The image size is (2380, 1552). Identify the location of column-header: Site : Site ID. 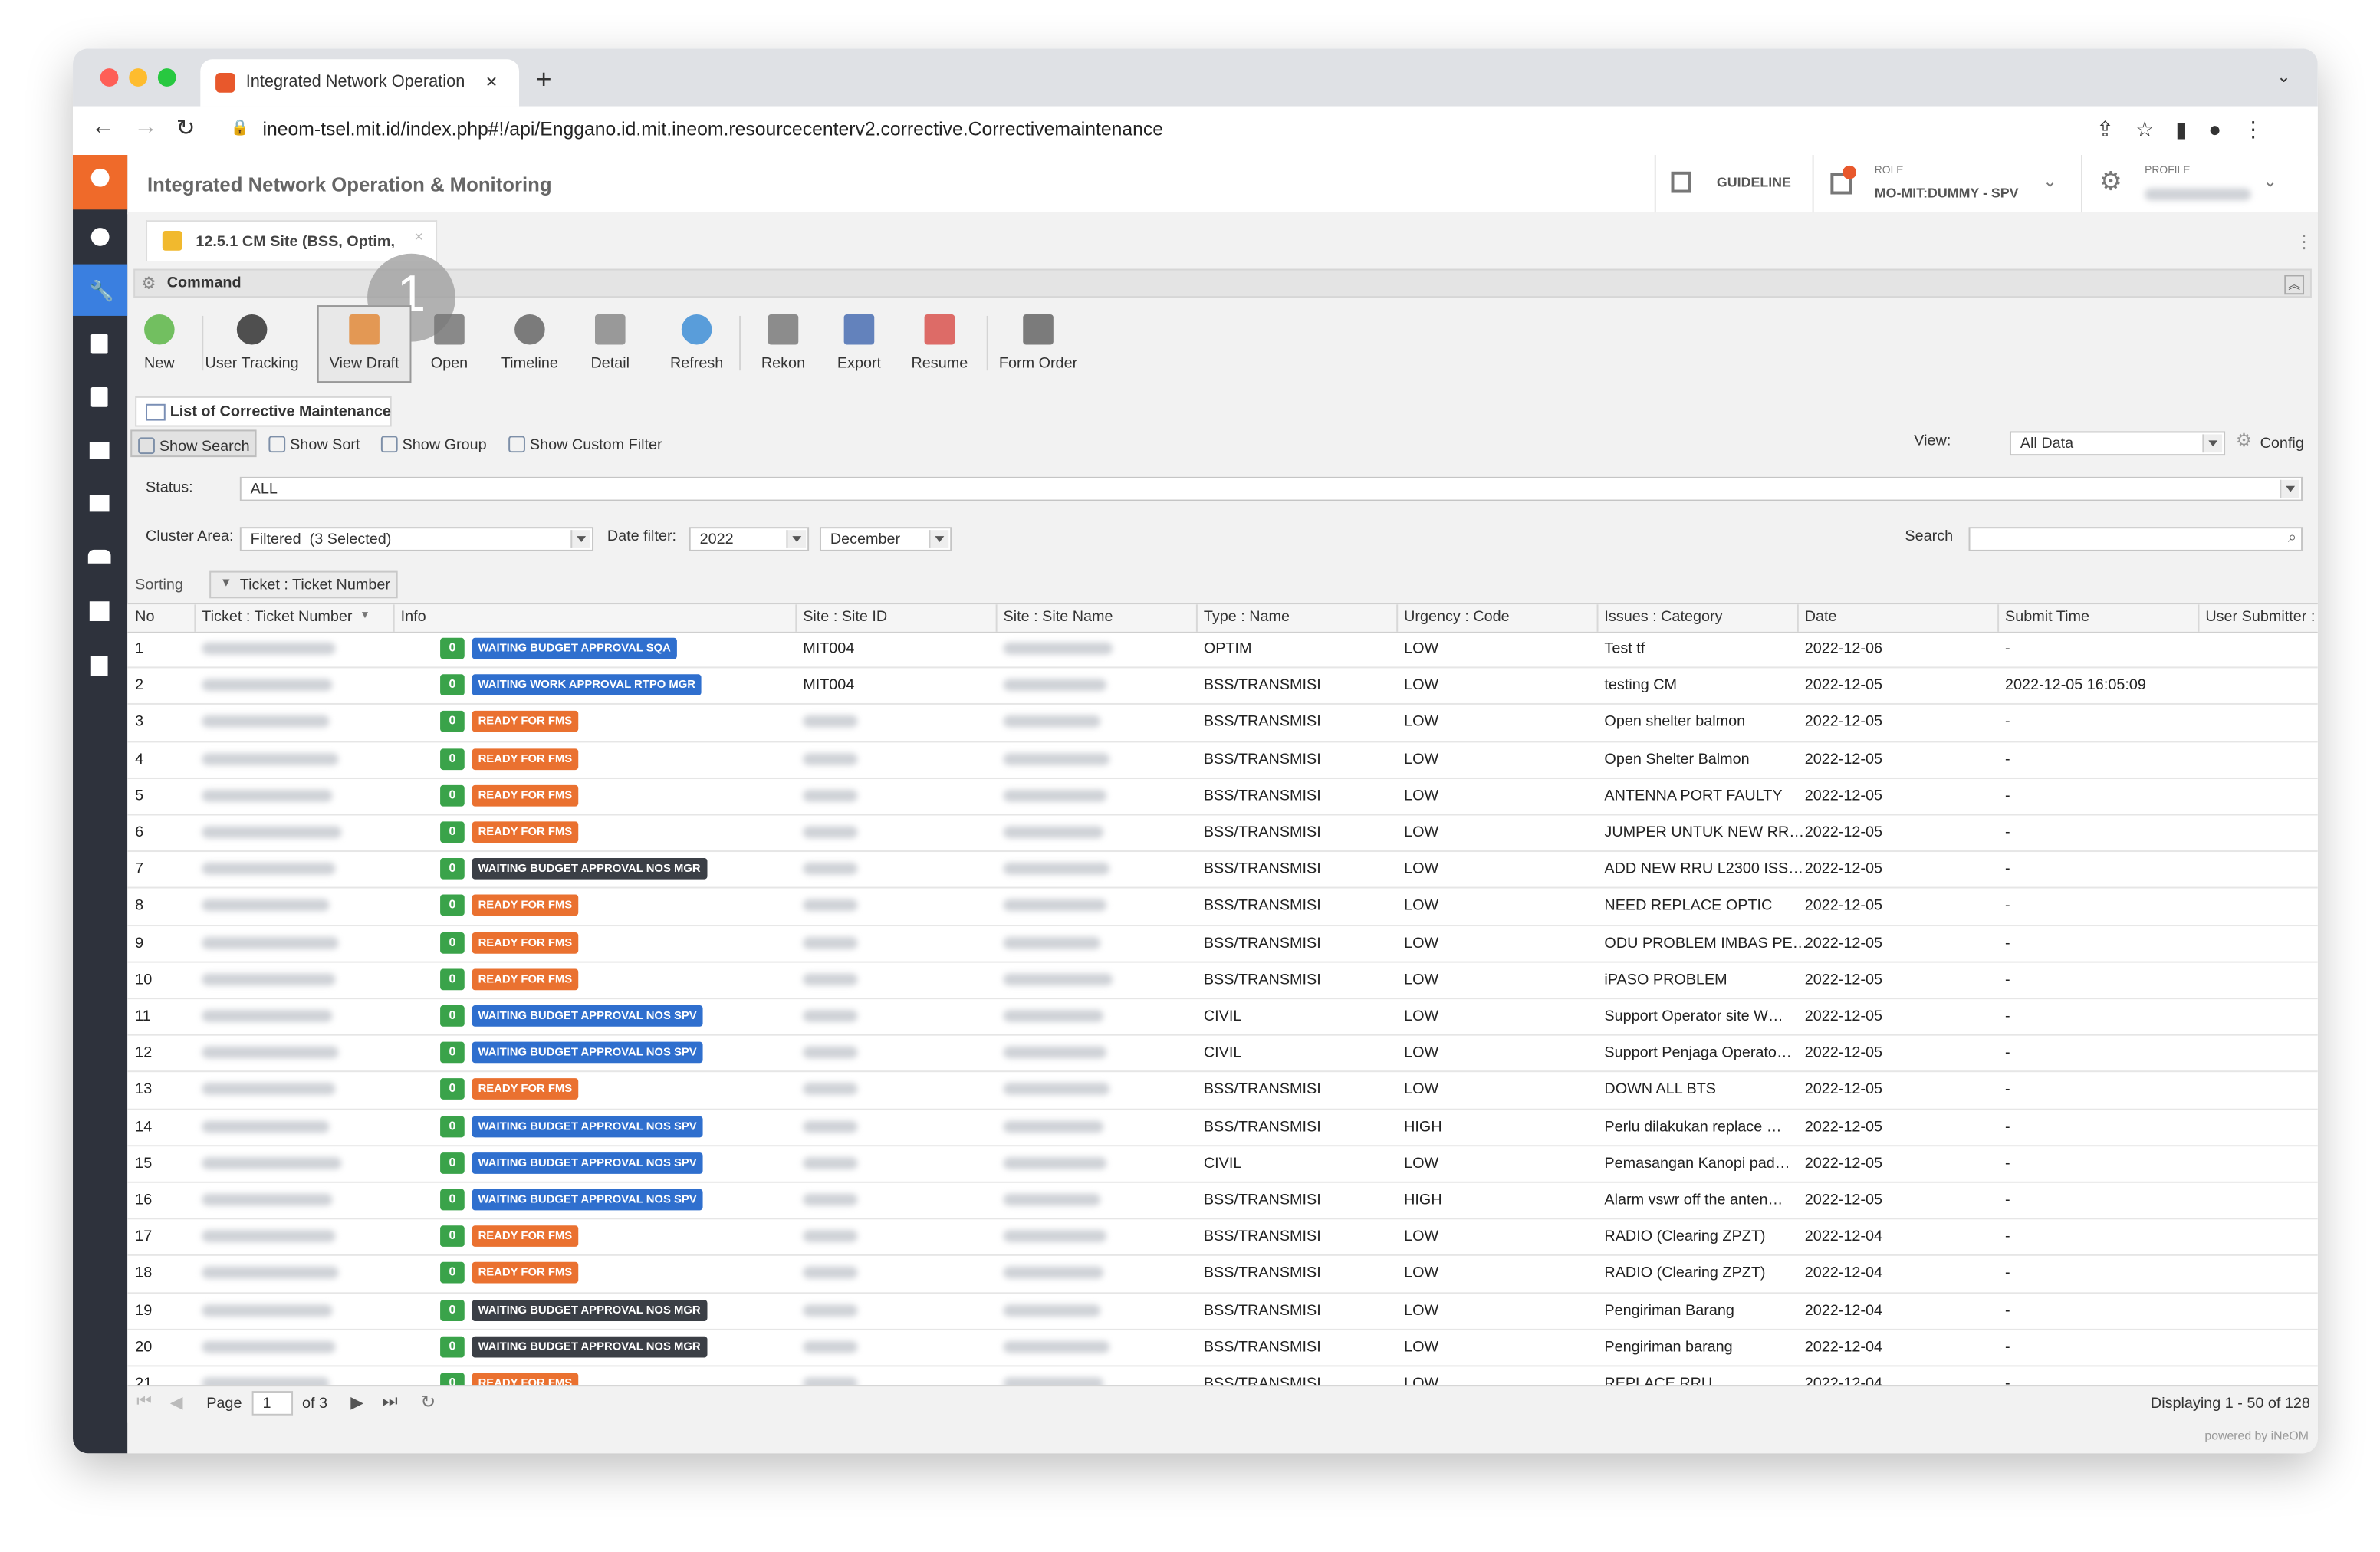
(846, 618).